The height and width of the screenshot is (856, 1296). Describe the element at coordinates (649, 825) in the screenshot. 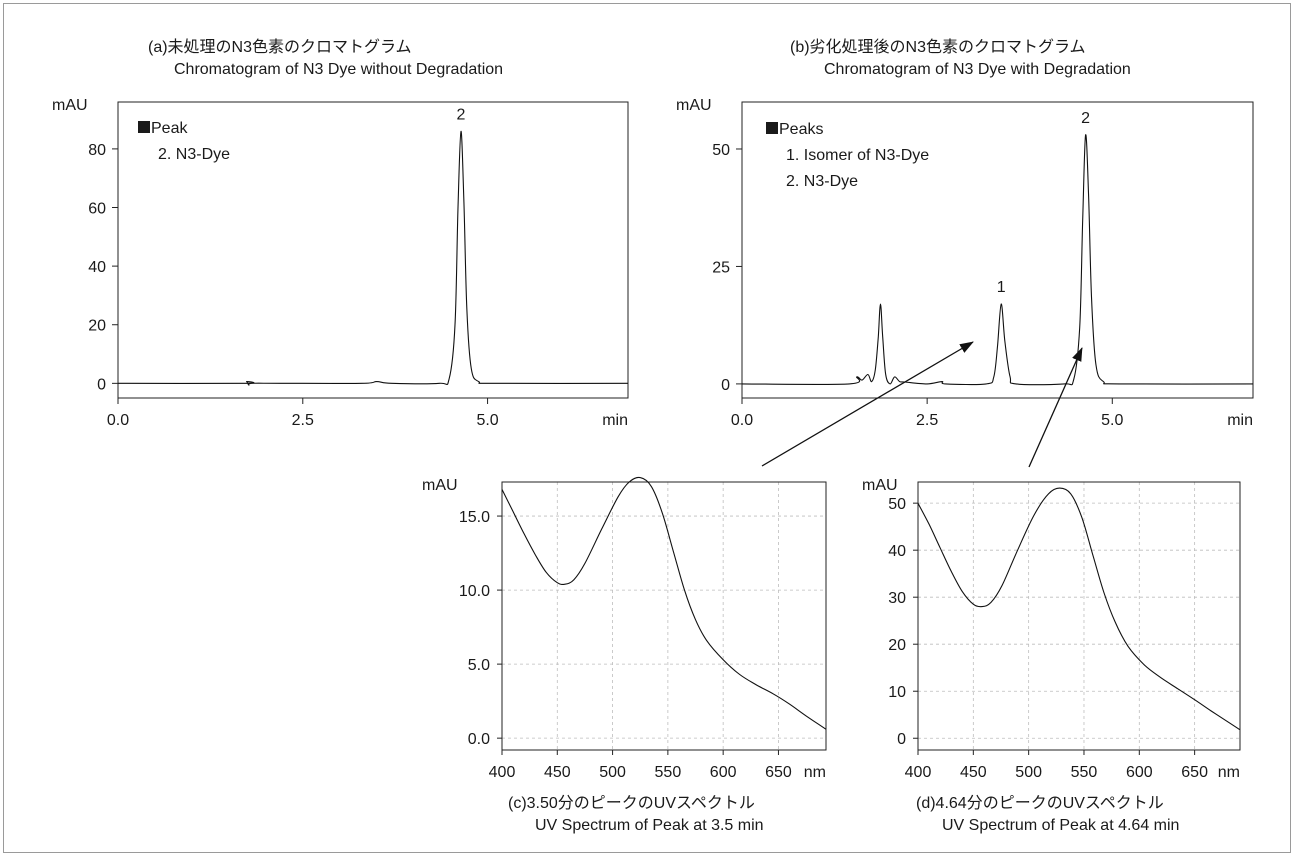

I see `caption-c-en: UV Spectrum of Peak at 3.5 min` at that location.